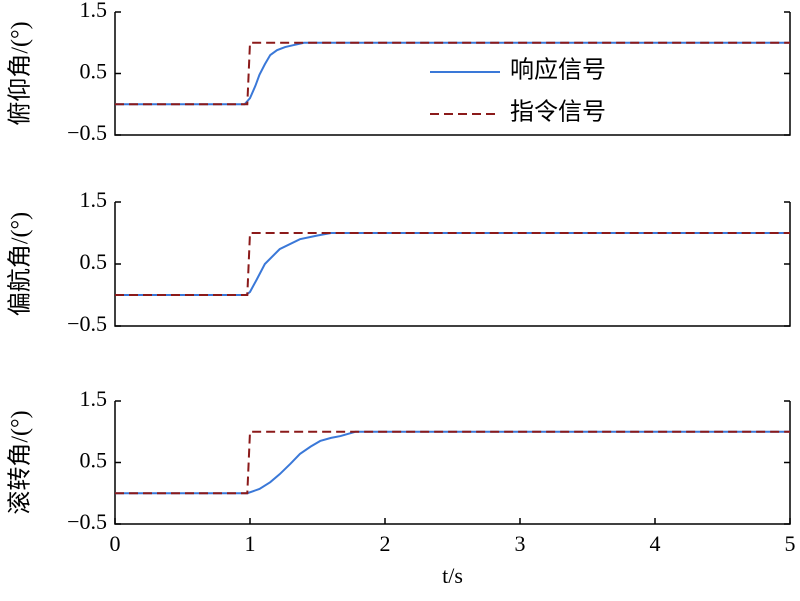 The image size is (800, 601). I want to click on y-axis-label: 偏航角/(°), so click(20, 264).